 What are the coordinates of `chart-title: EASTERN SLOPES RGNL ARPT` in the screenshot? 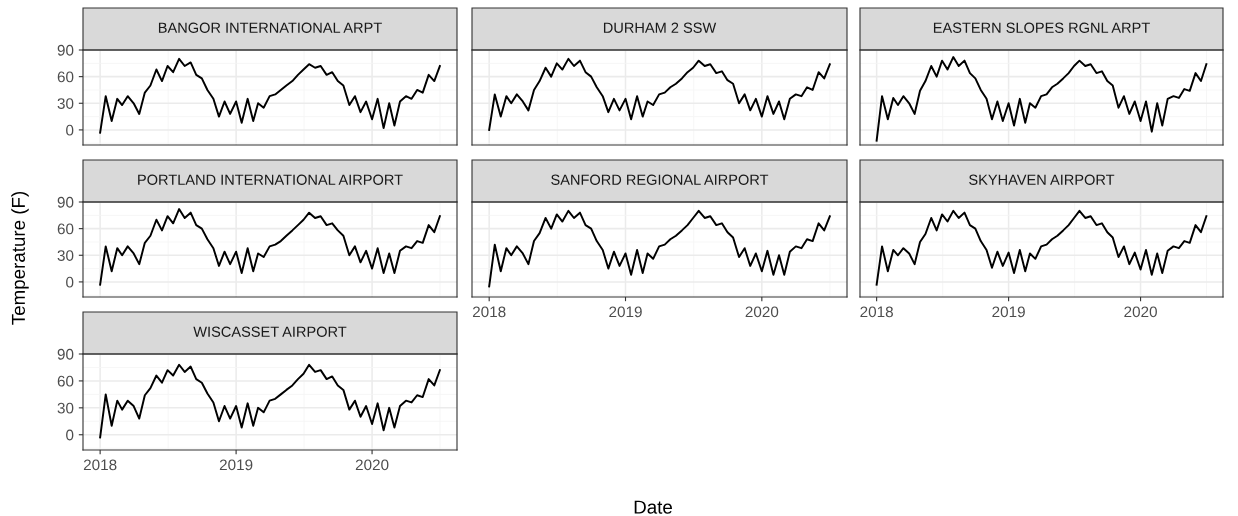 It's located at (1041, 27).